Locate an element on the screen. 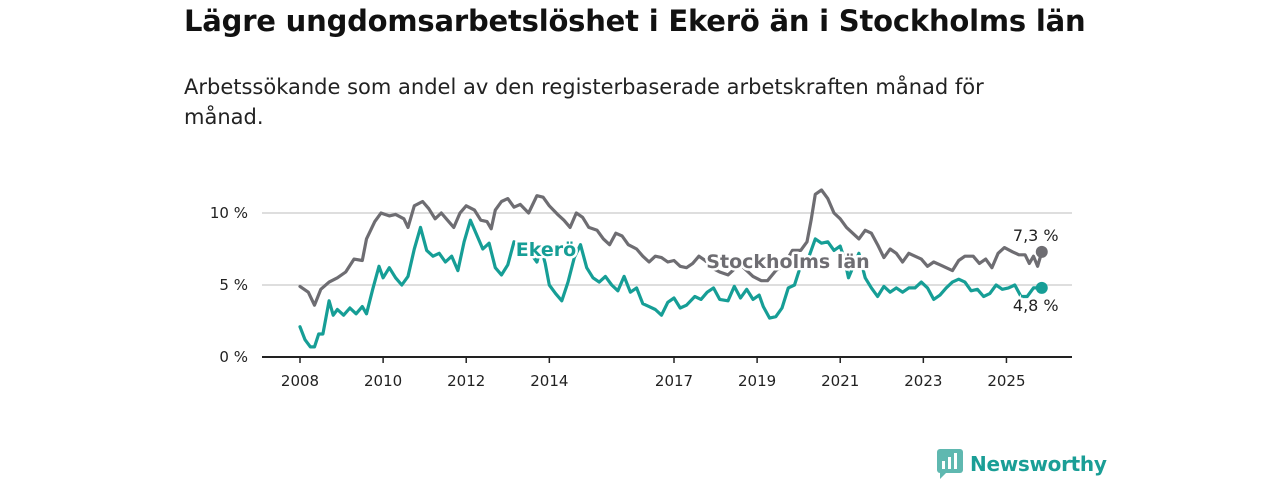  gridlines is located at coordinates (667, 249).